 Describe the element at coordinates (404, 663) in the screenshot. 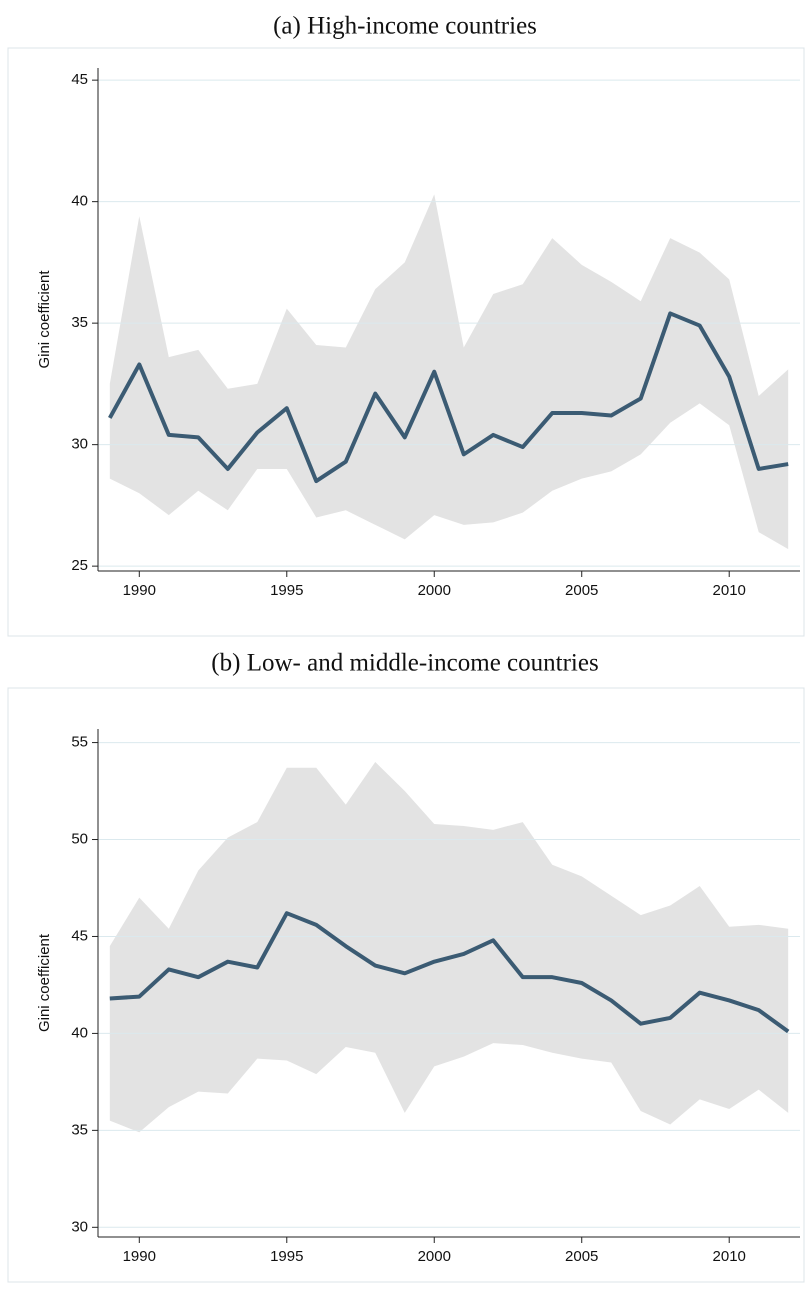

I see `chart-title: (b) Low- and middle-income countries` at that location.